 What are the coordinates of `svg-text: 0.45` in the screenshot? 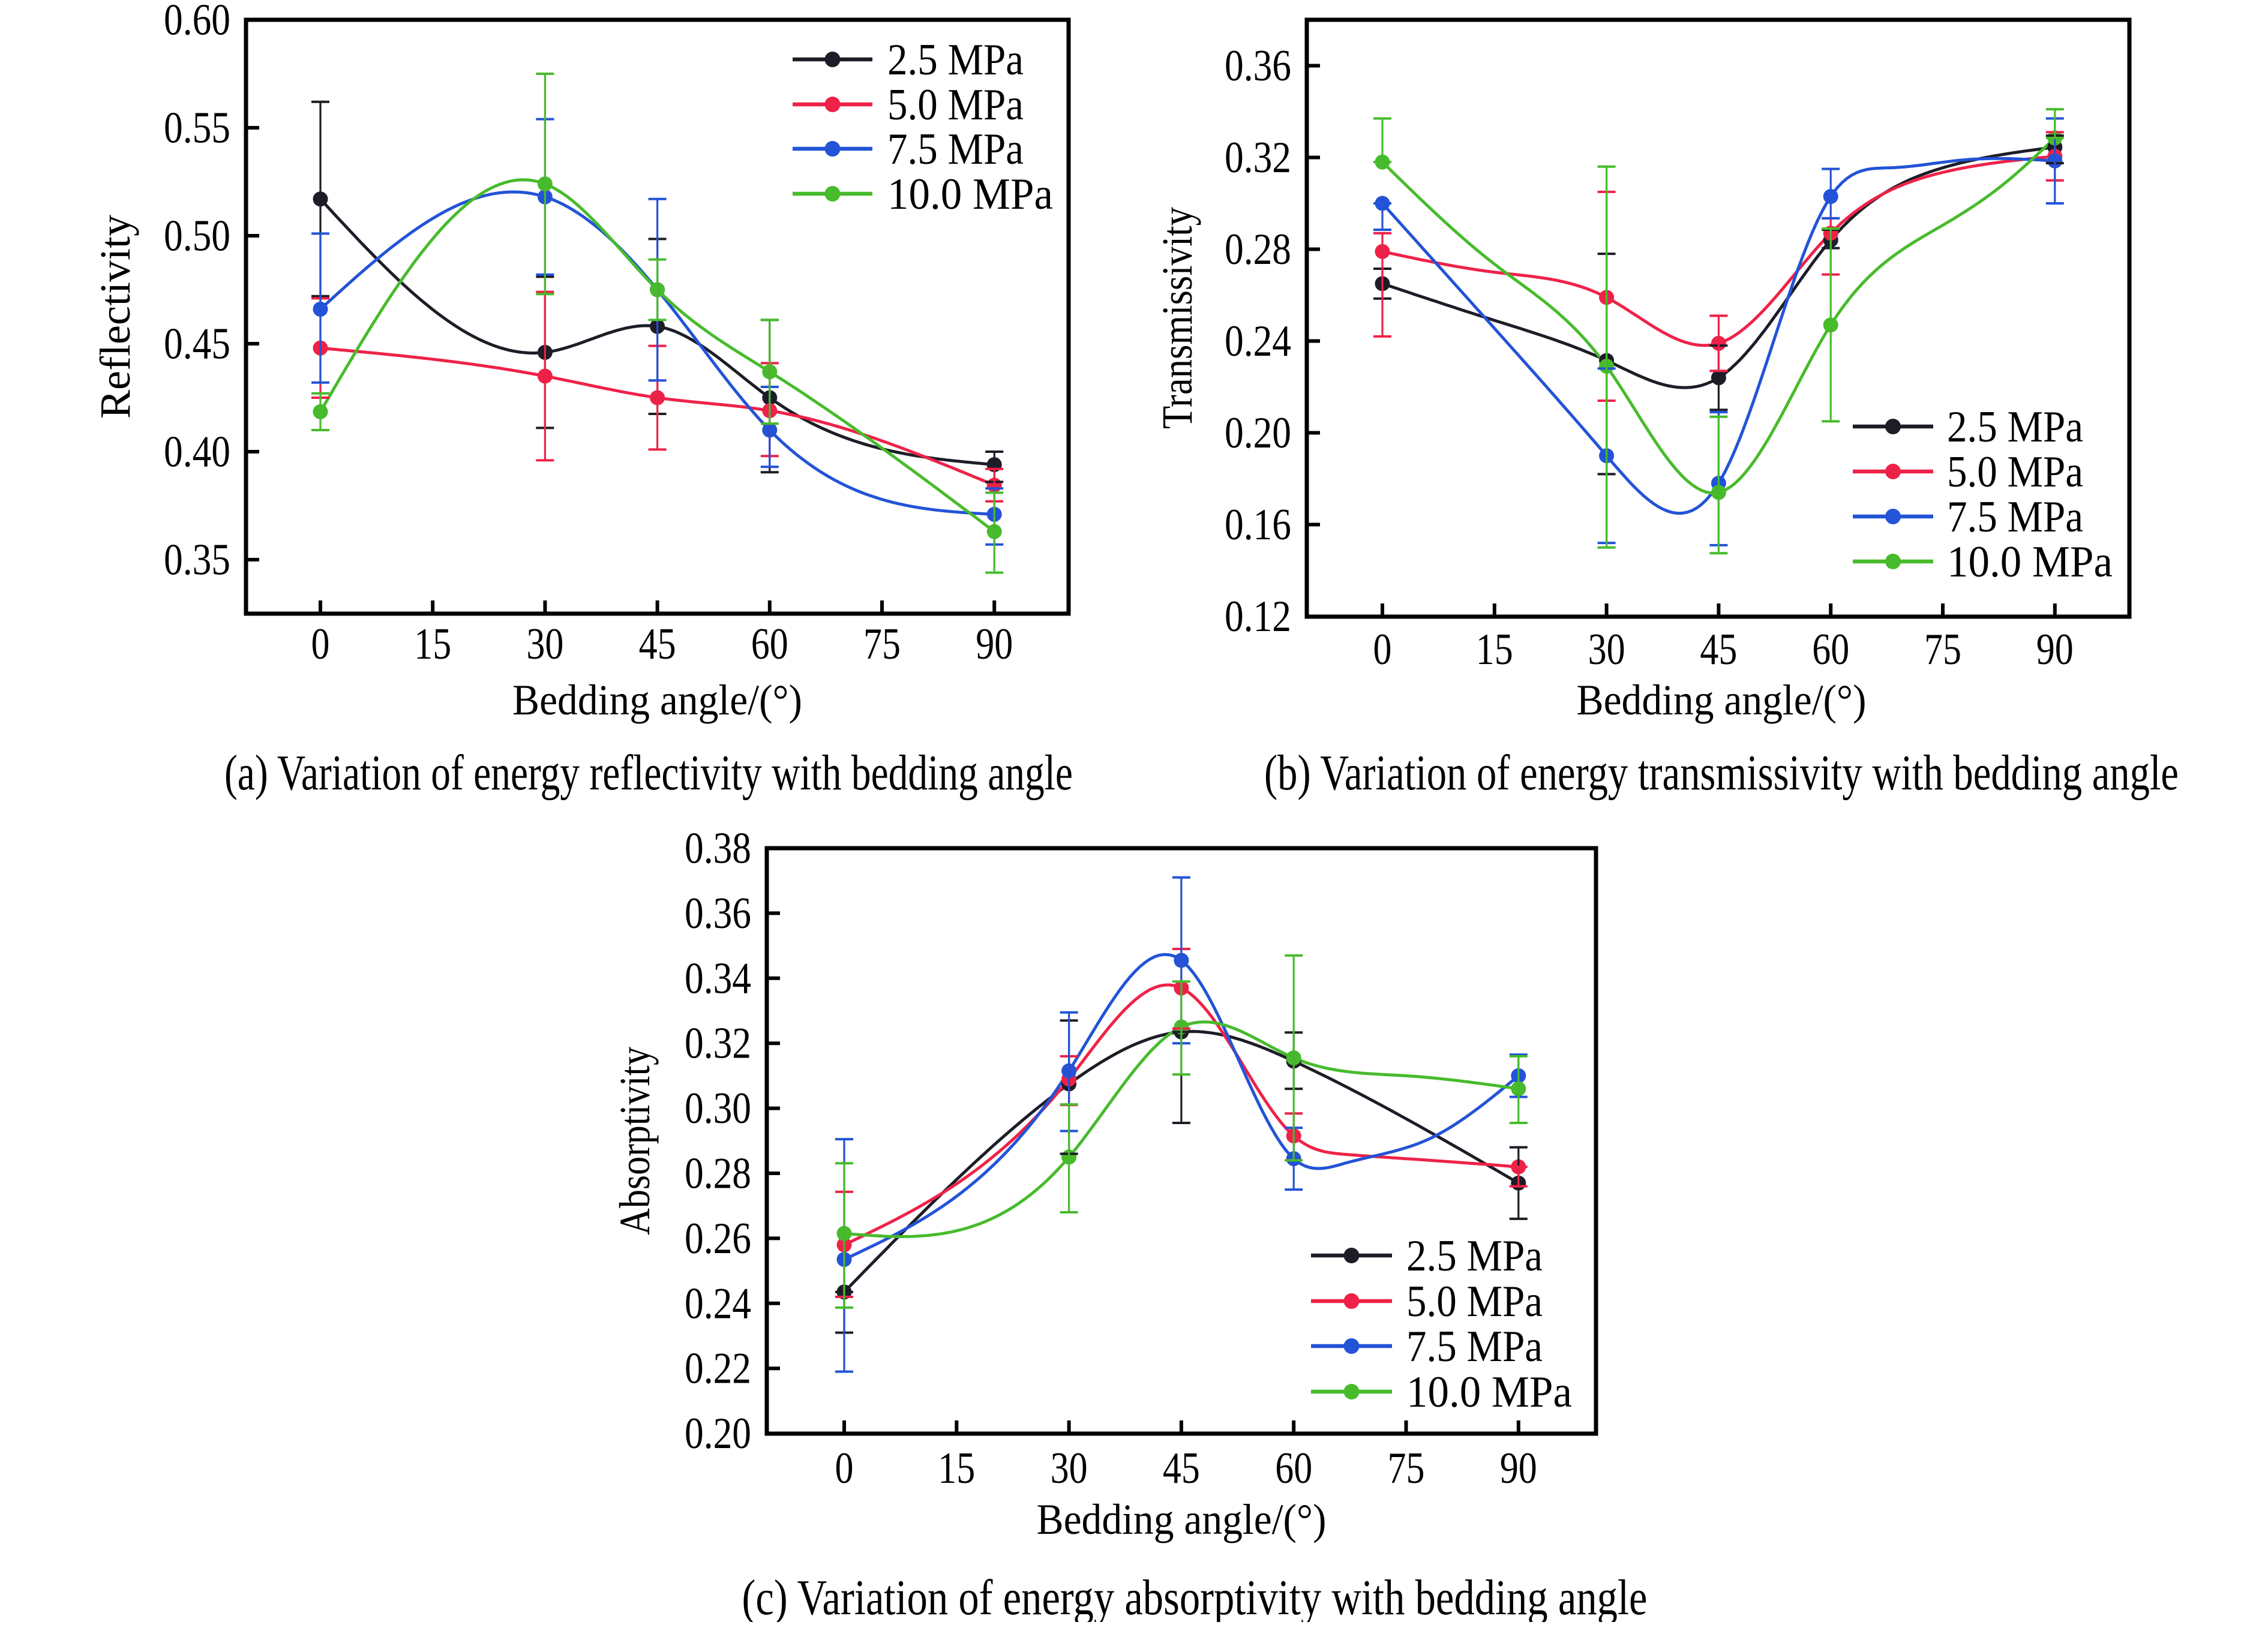 It's located at (197, 344).